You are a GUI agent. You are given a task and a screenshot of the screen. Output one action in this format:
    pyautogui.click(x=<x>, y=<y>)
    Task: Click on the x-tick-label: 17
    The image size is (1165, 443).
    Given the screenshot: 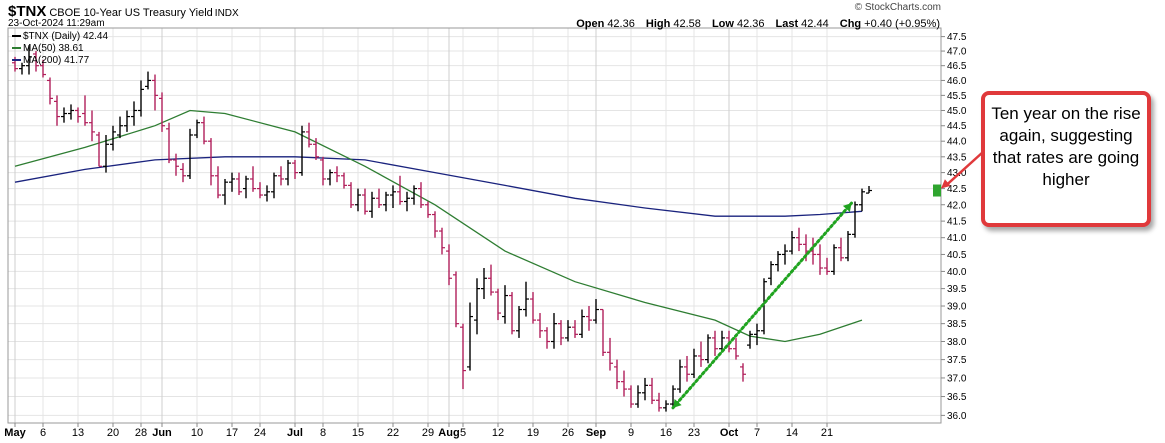 What is the action you would take?
    pyautogui.click(x=232, y=433)
    